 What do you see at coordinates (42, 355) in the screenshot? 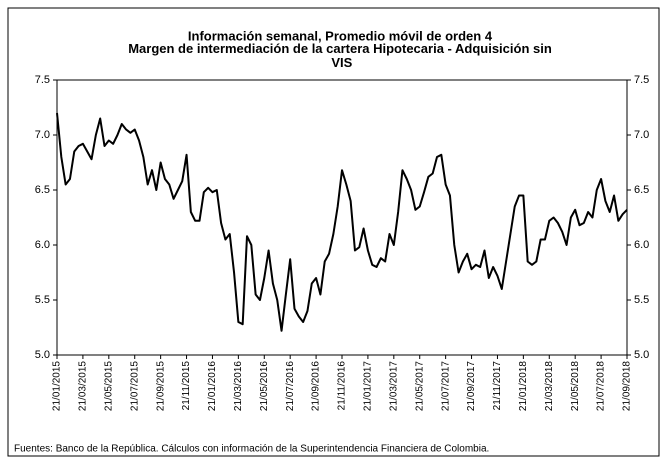
I see `y-tick-label: 5.0` at bounding box center [42, 355].